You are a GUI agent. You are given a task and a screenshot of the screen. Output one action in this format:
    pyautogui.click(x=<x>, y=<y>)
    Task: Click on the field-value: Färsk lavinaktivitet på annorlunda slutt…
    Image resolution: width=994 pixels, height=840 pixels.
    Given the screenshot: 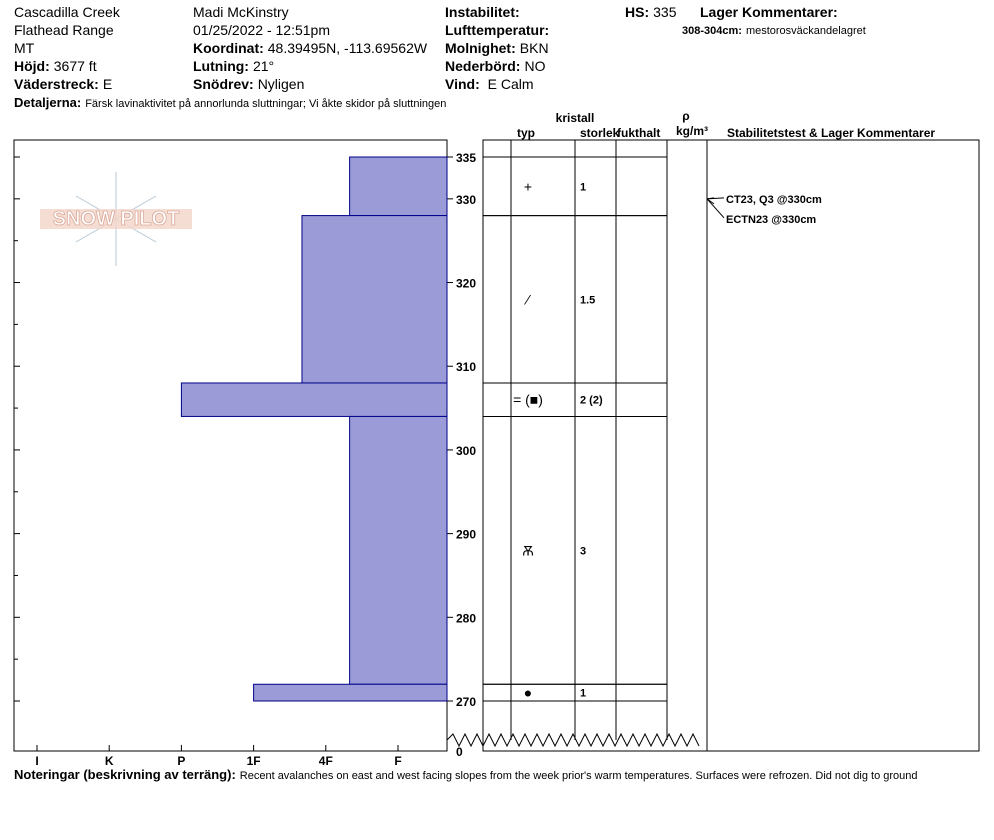 What is the action you would take?
    pyautogui.click(x=265, y=104)
    